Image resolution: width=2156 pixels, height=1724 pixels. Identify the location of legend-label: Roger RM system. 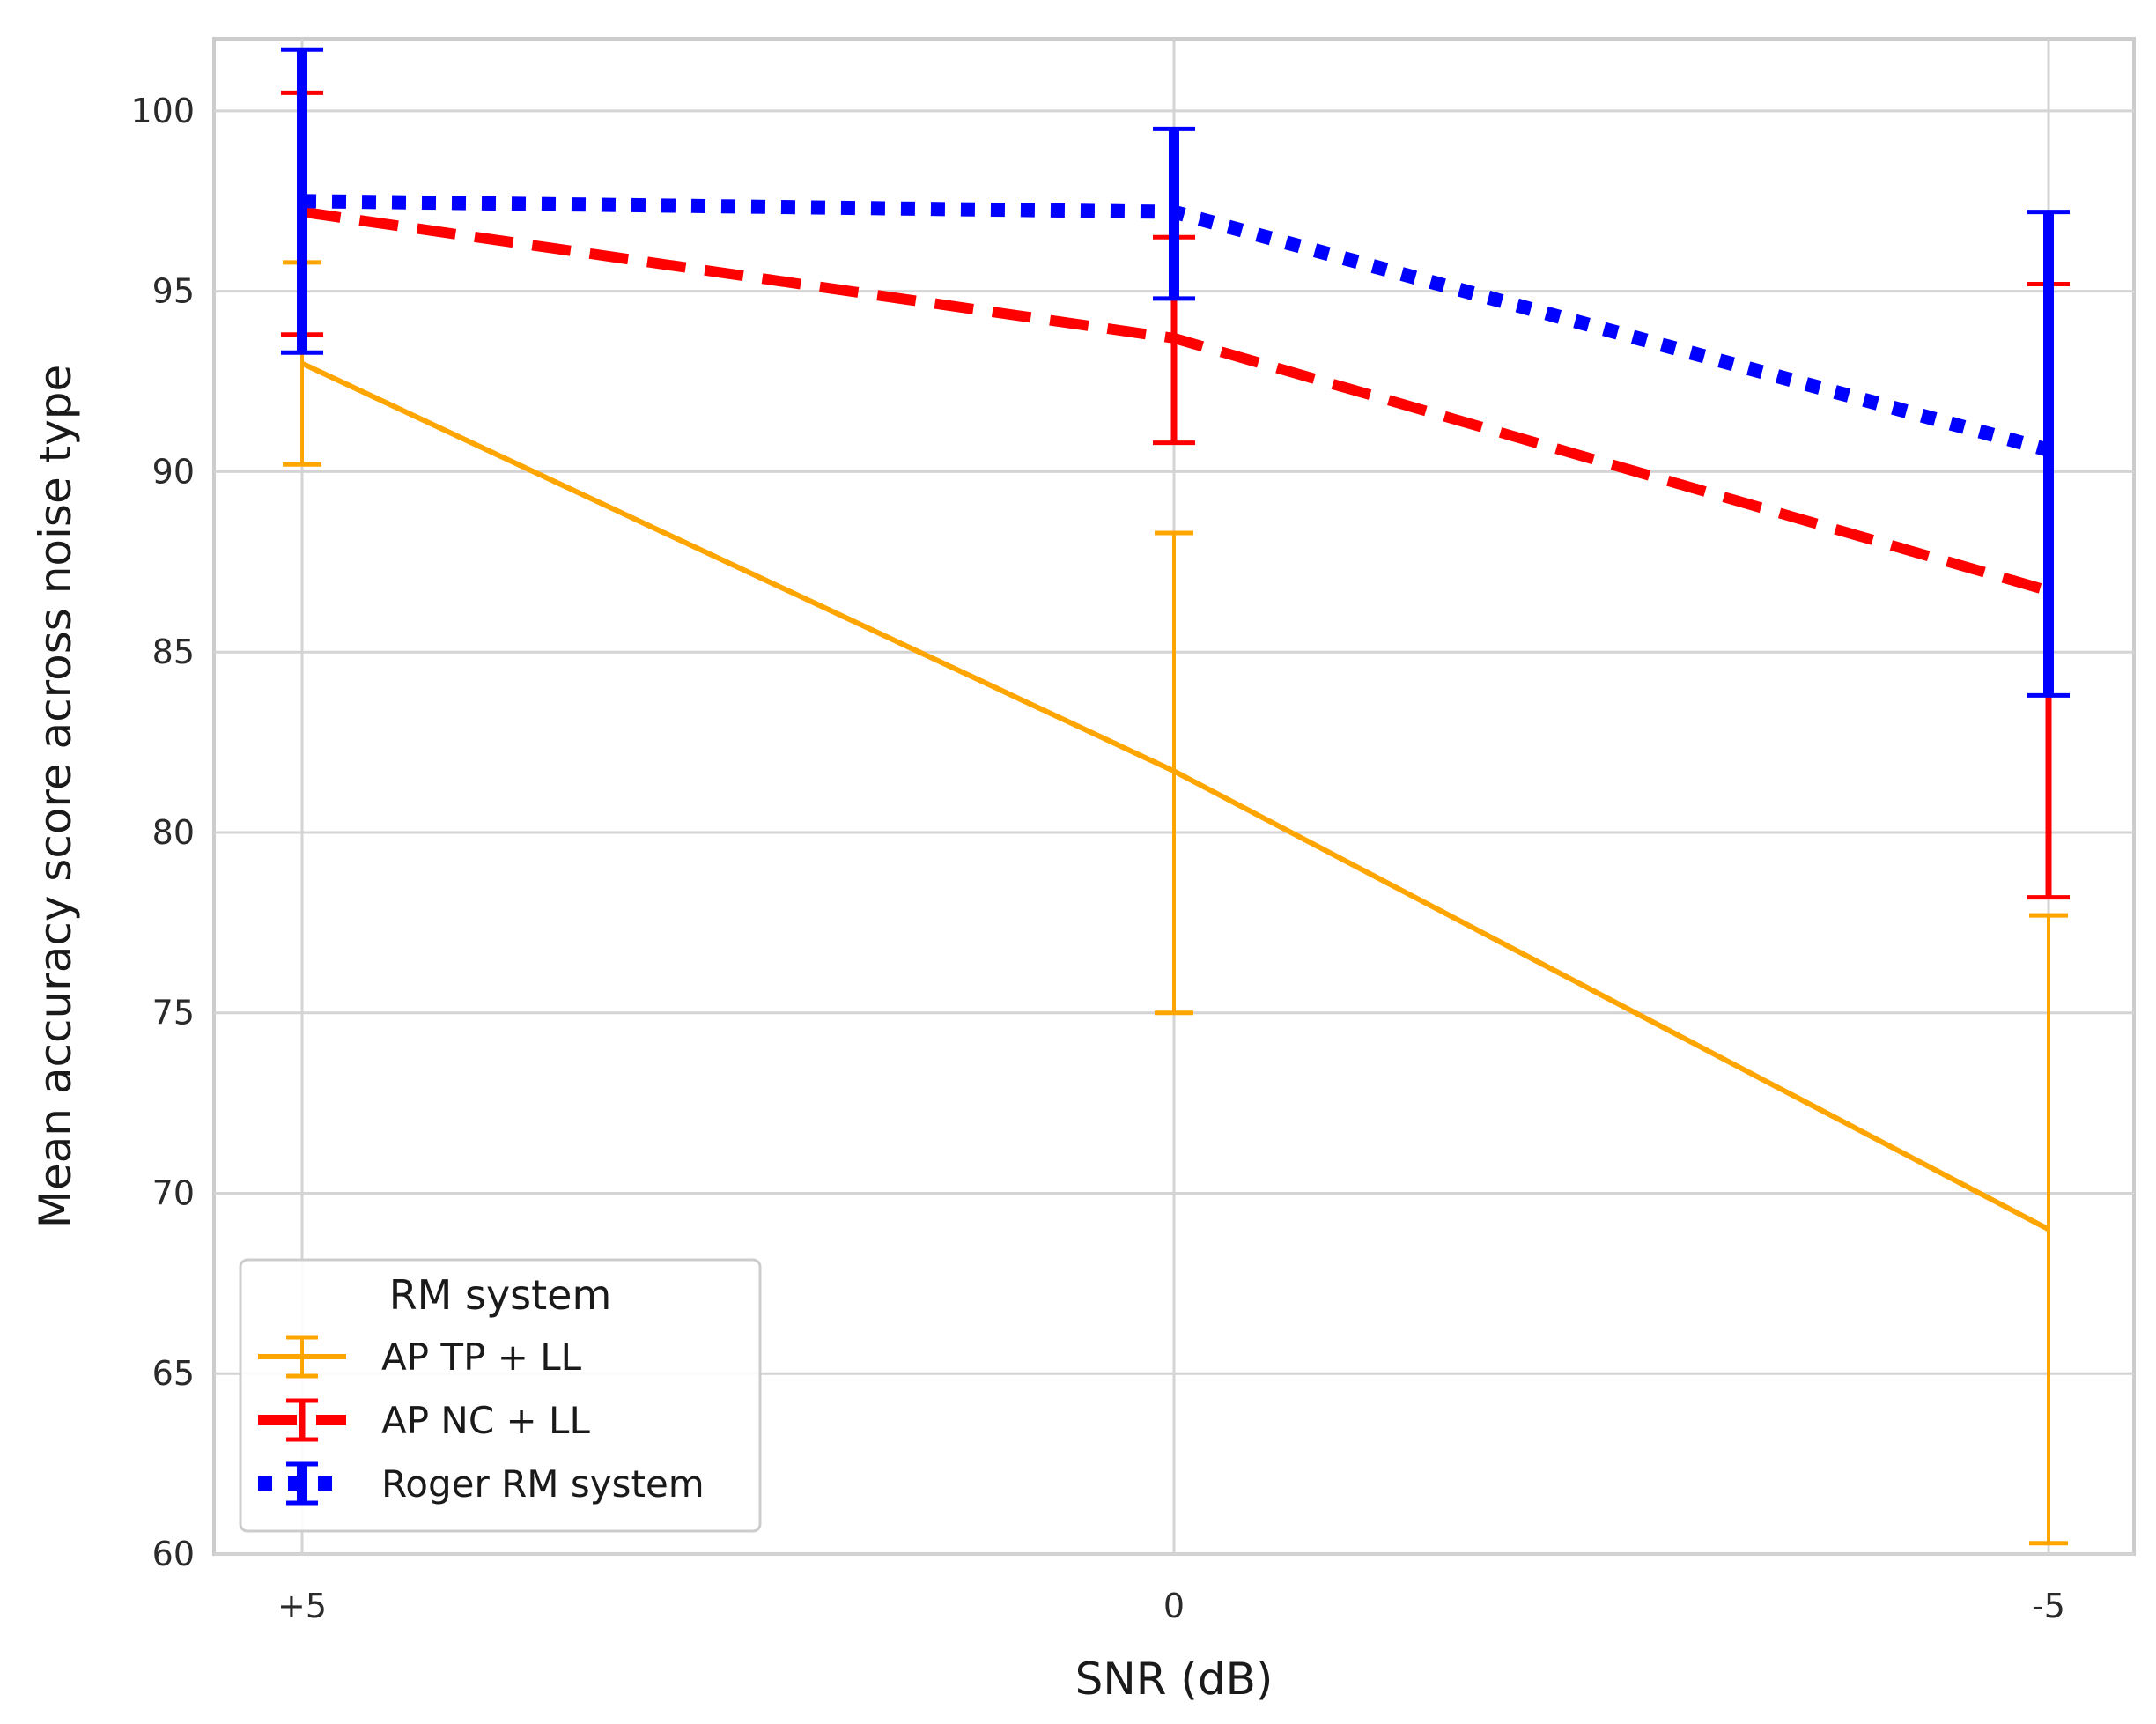
(543, 1484).